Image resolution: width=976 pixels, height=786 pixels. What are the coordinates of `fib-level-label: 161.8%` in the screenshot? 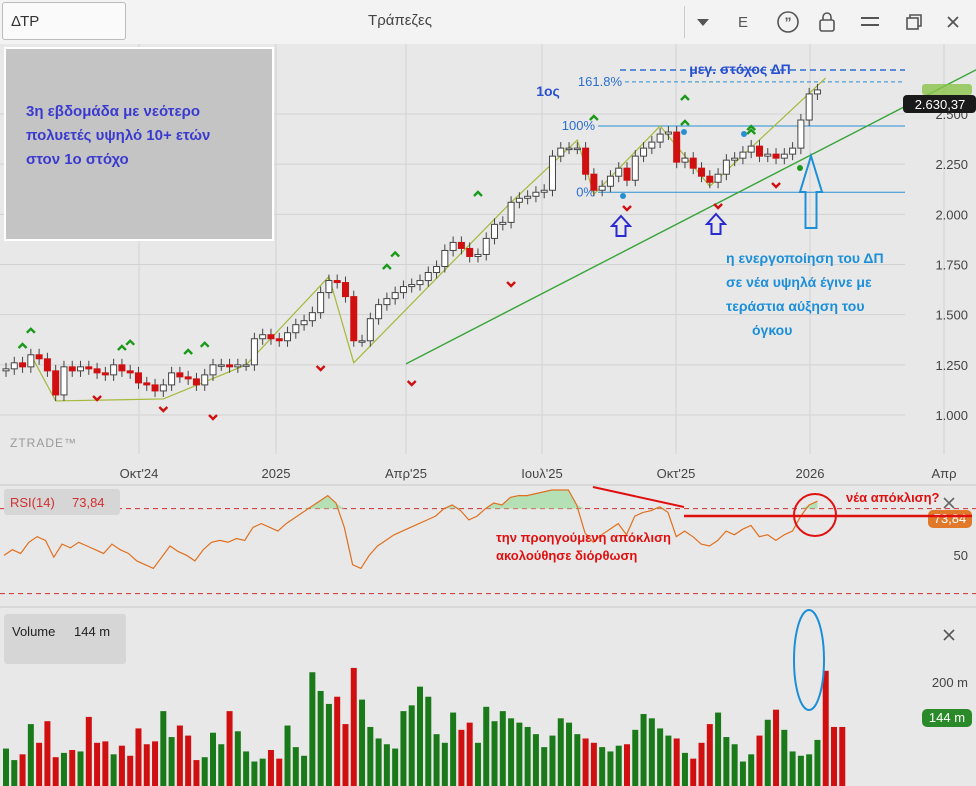 It's located at (600, 81).